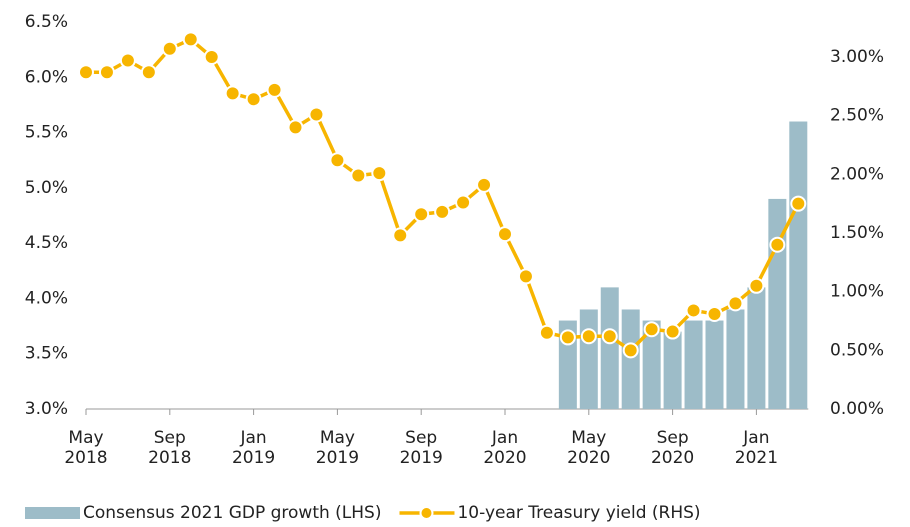 The image size is (910, 527). Describe the element at coordinates (46, 243) in the screenshot. I see `y-tick-label: 4.5%` at that location.